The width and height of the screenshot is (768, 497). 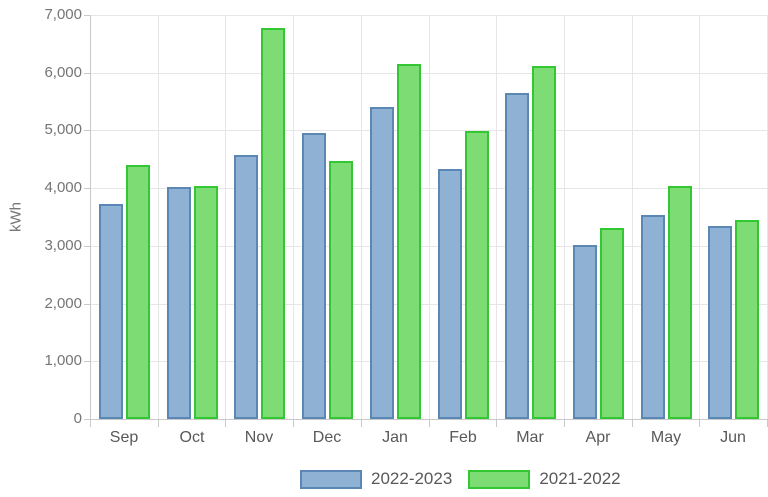 What do you see at coordinates (409, 241) in the screenshot?
I see `bar-2021-2022-jan` at bounding box center [409, 241].